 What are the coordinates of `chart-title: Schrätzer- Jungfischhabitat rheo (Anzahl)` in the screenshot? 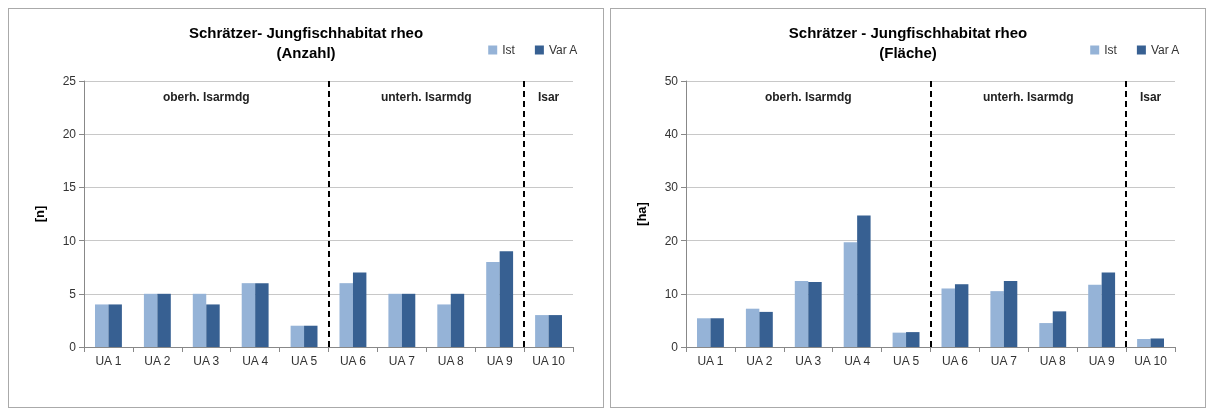 It's located at (306, 42).